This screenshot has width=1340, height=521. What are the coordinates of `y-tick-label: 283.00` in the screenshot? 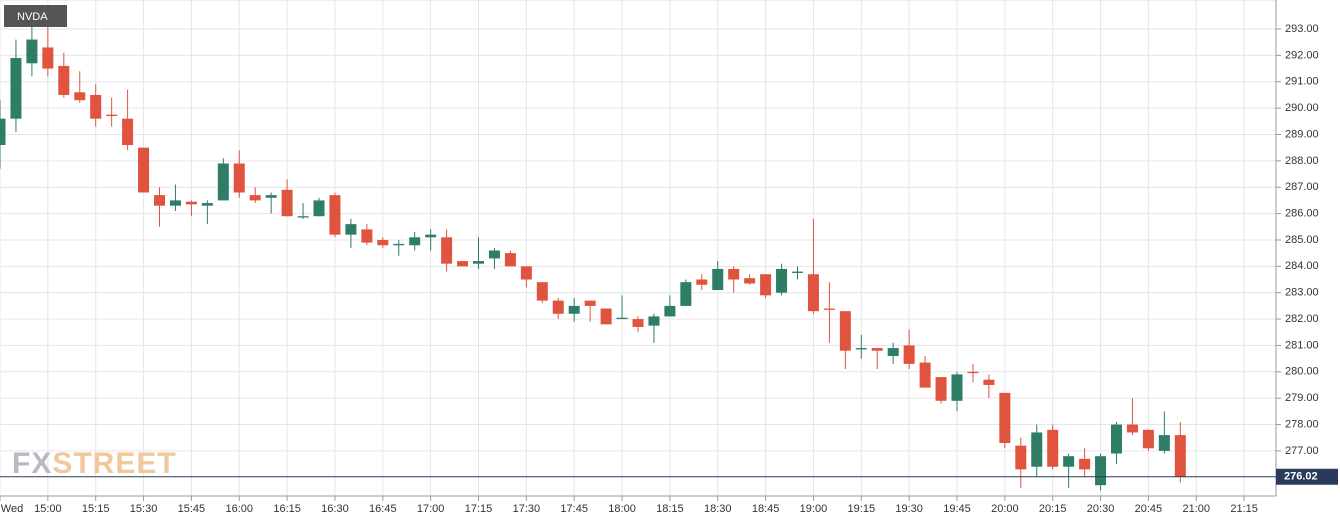 It's located at (1302, 293).